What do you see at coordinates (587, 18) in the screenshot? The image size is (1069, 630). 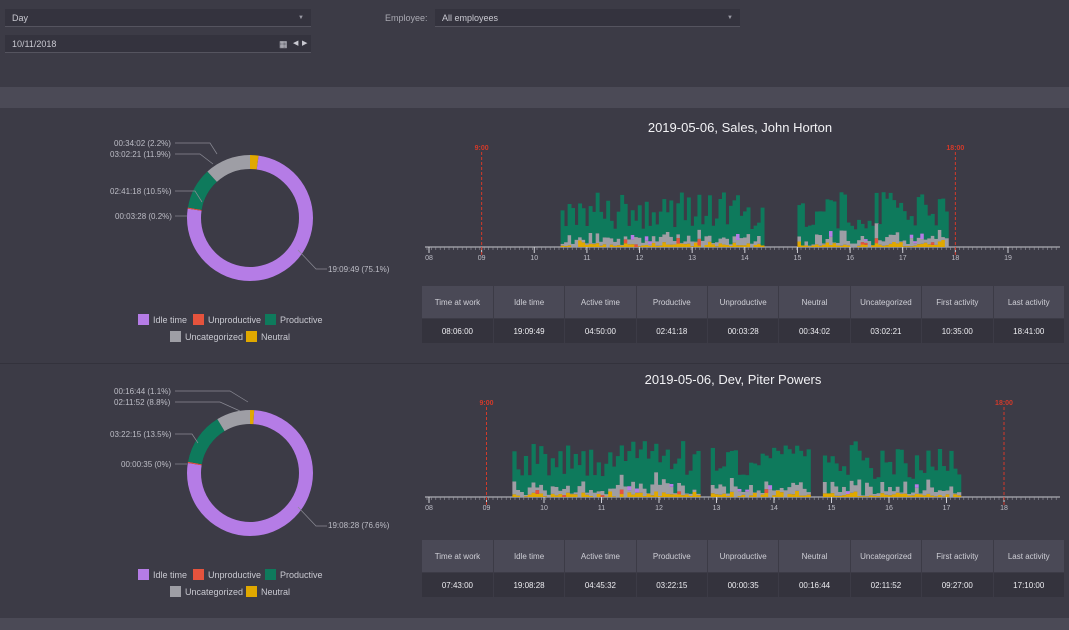 I see `employee-select: All employees ▼` at bounding box center [587, 18].